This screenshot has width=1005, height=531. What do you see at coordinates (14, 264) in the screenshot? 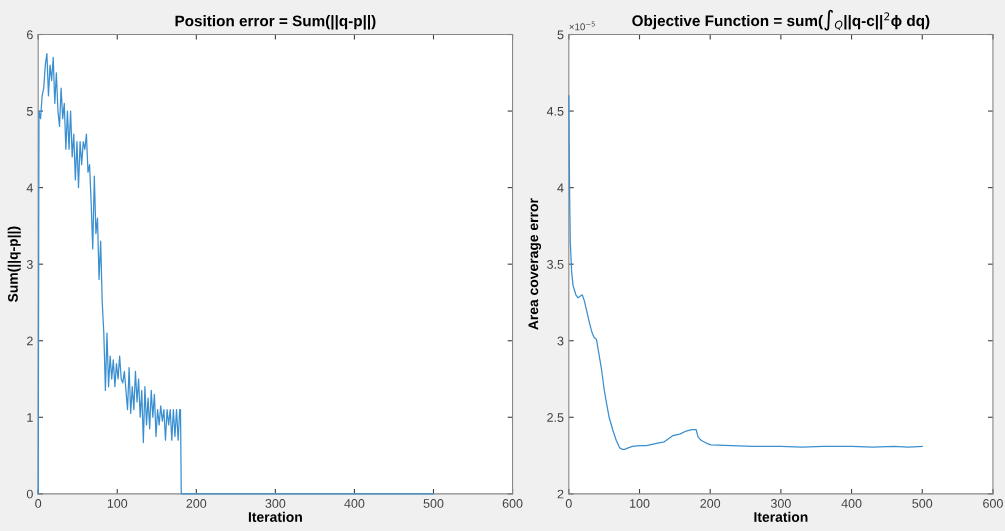
I see `y-axis-title: Sum(||q-p||)` at bounding box center [14, 264].